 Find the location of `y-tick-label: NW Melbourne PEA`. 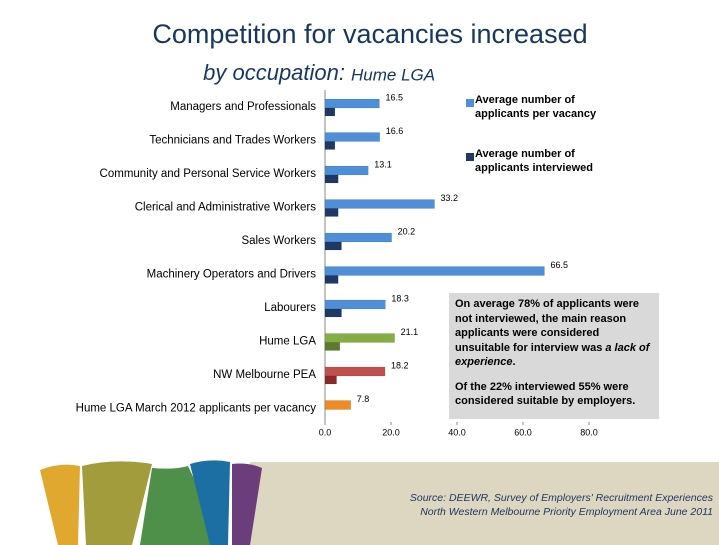

y-tick-label: NW Melbourne PEA is located at coordinates (264, 375).